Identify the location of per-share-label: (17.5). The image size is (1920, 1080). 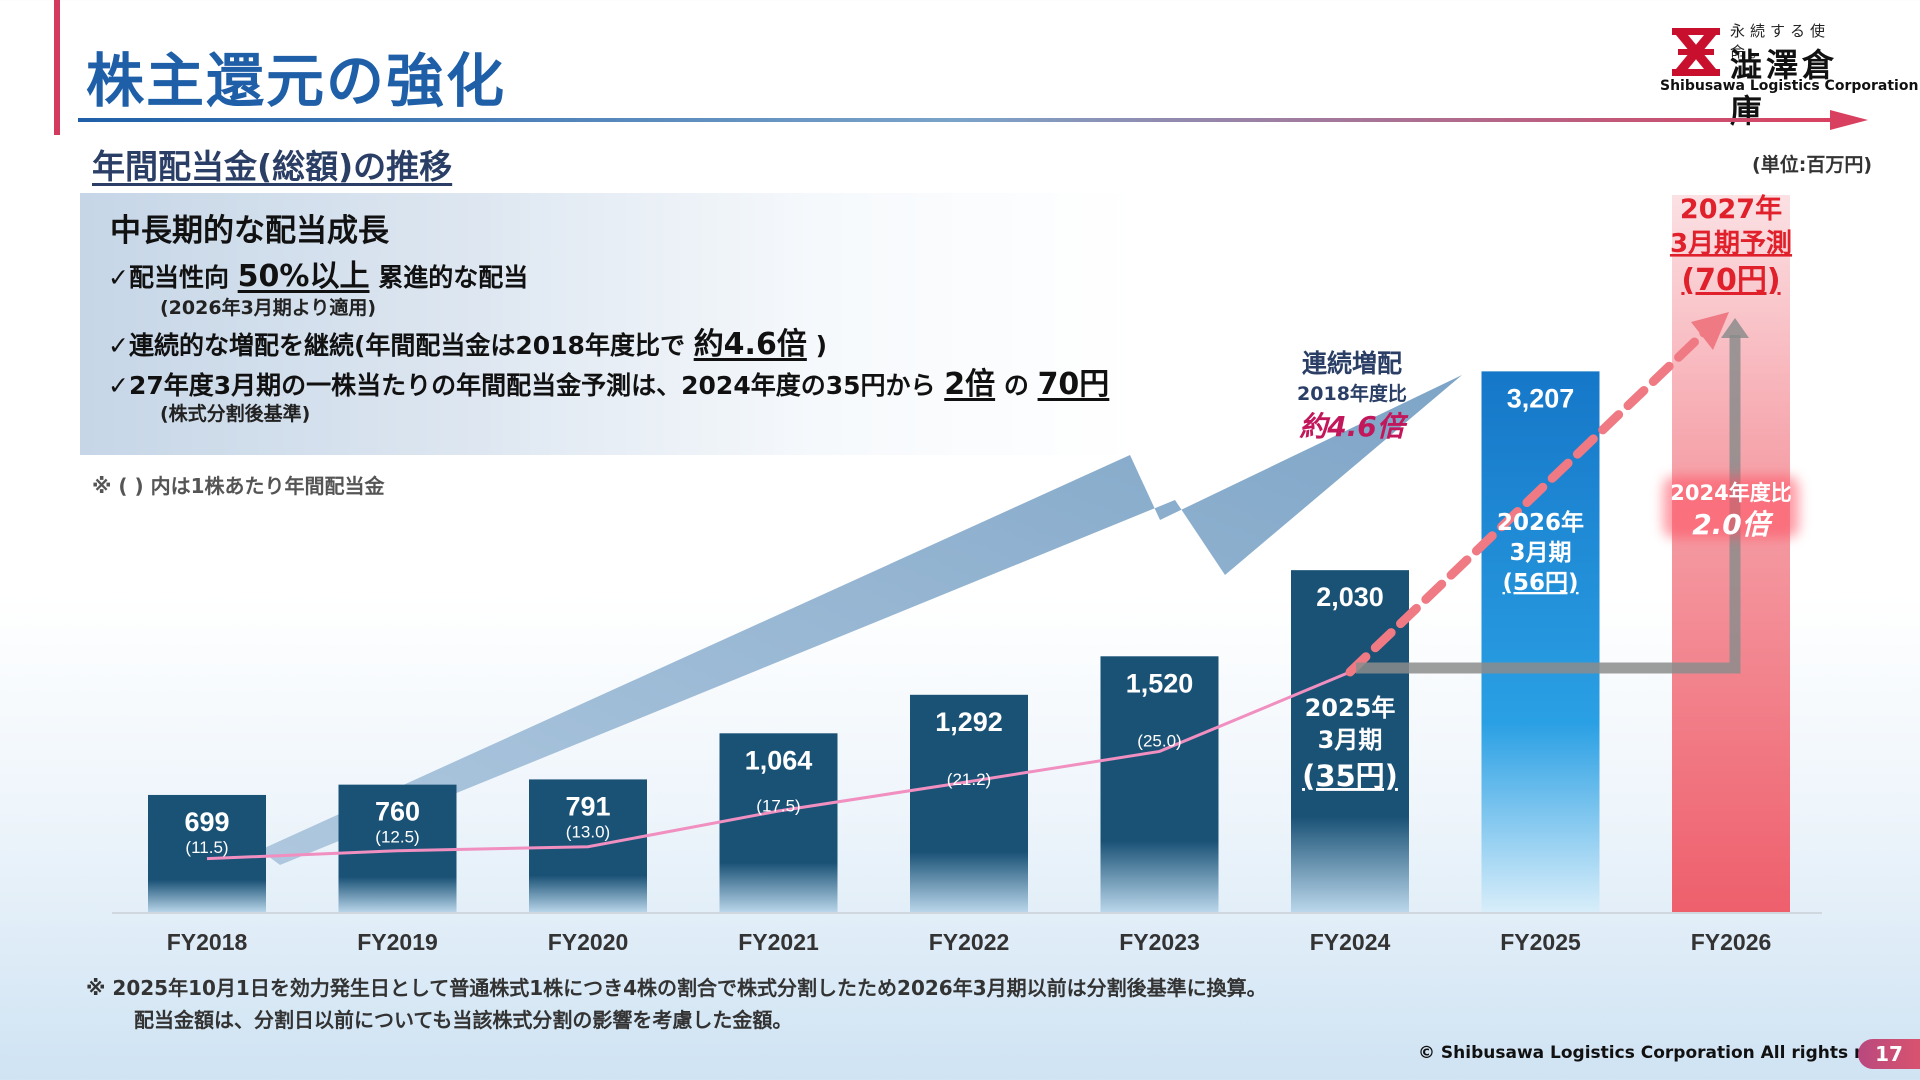
(778, 805).